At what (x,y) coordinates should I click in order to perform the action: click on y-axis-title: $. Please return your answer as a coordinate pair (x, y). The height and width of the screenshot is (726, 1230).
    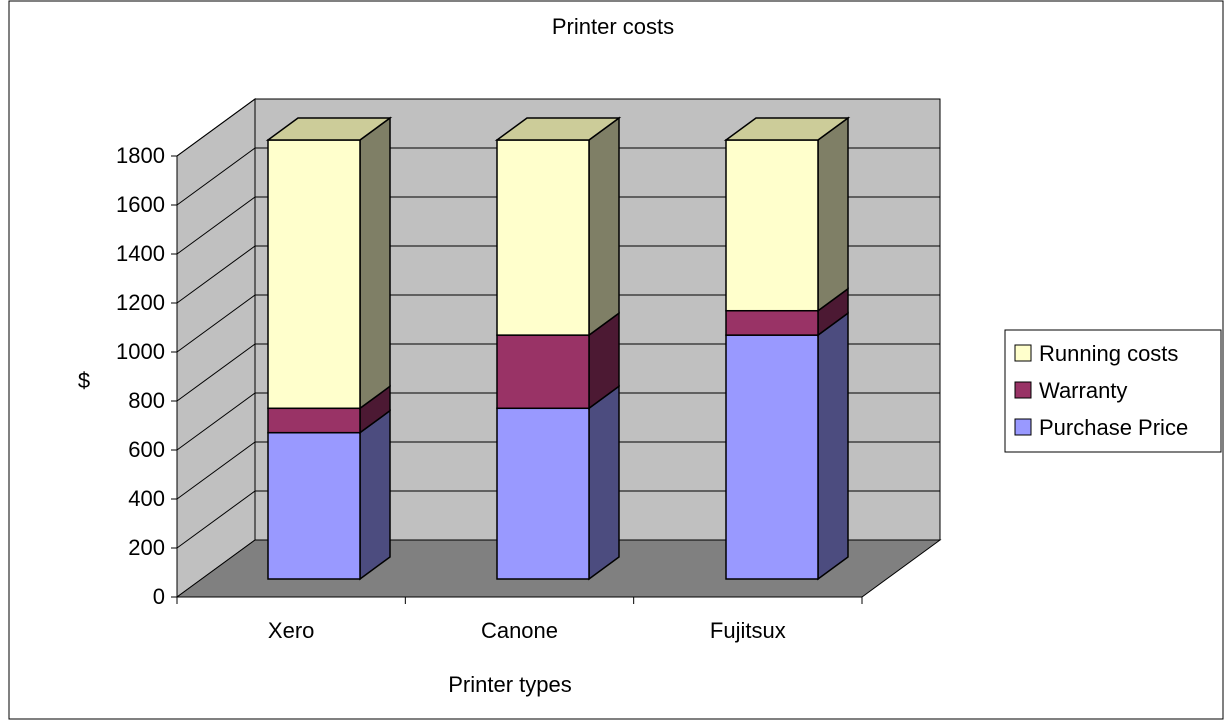
    Looking at the image, I should click on (84, 380).